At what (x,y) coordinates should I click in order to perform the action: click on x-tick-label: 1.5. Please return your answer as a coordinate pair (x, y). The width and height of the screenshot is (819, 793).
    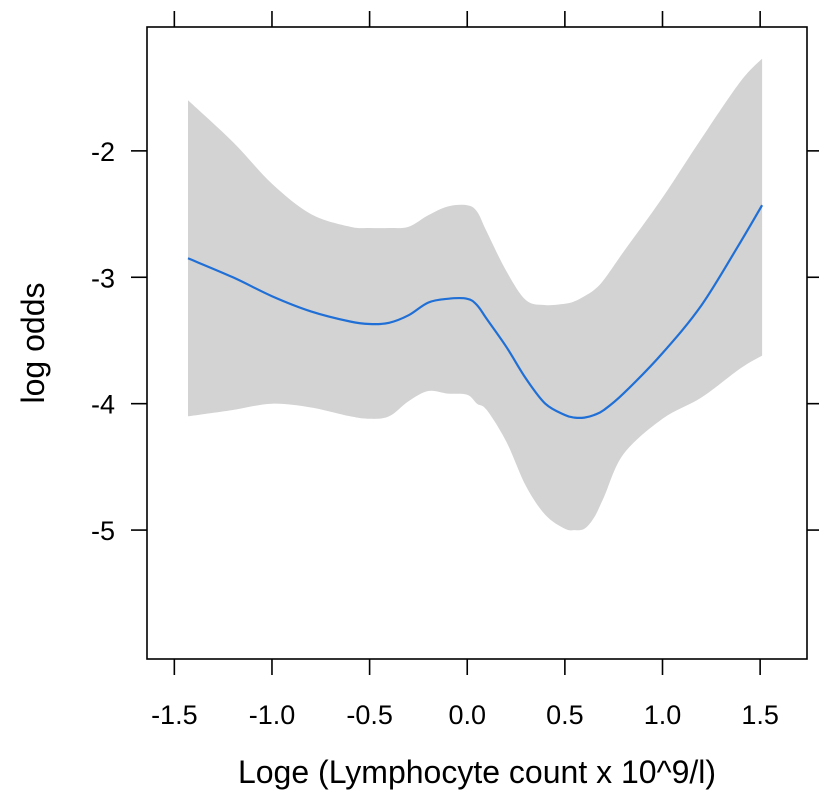
    Looking at the image, I should click on (760, 715).